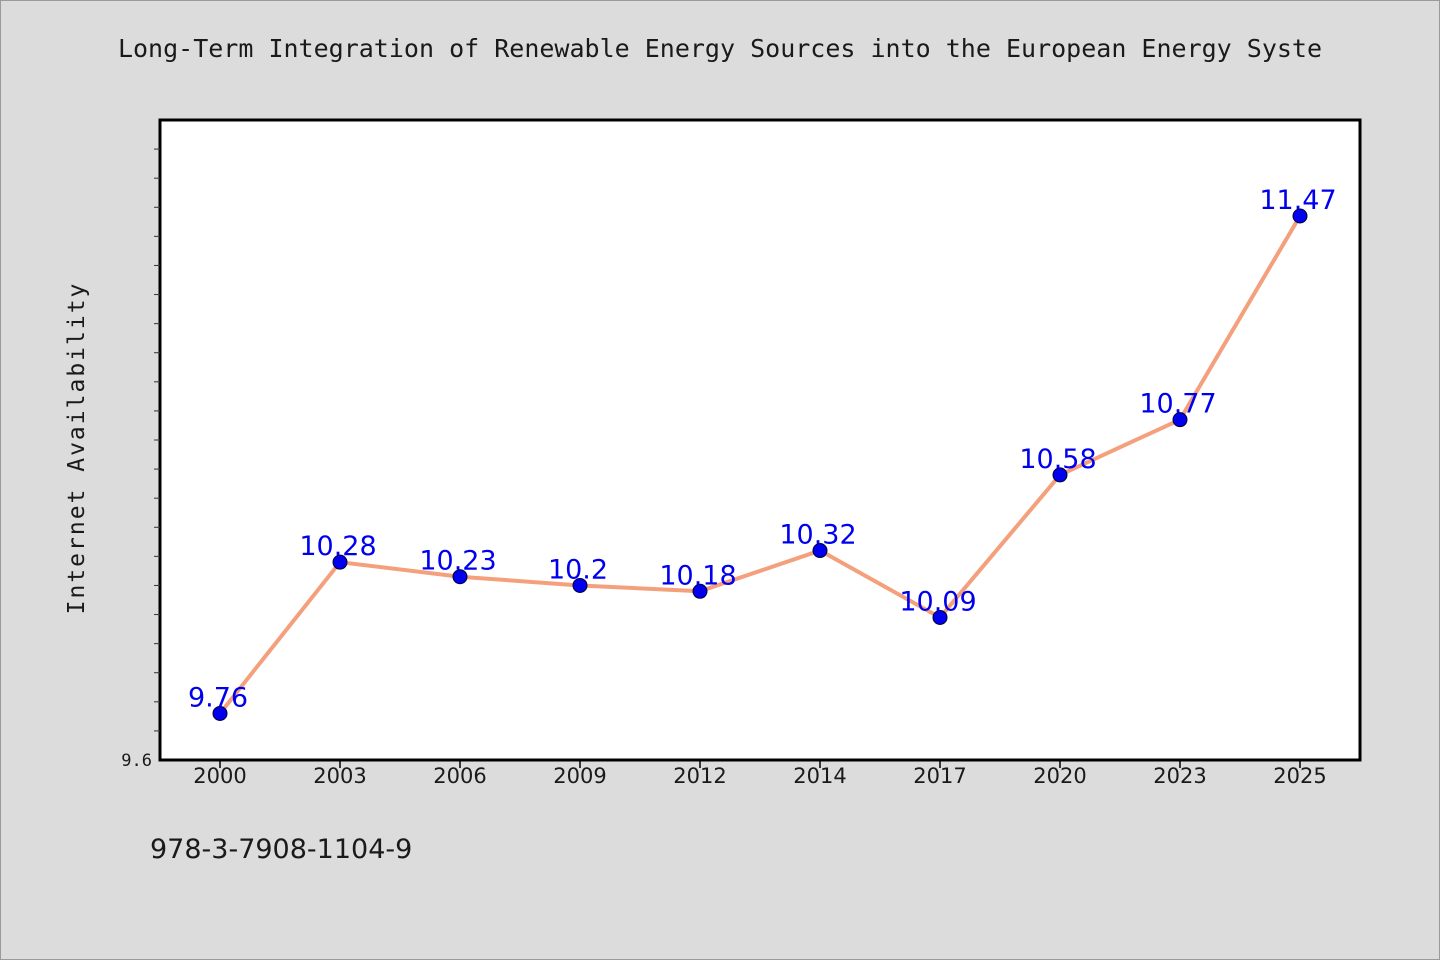 The image size is (1440, 960). I want to click on y-tick-label: 9.6, so click(136, 761).